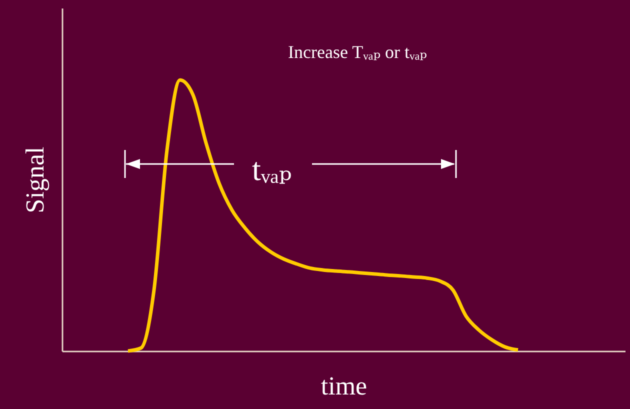 This screenshot has width=630, height=409. Describe the element at coordinates (344, 386) in the screenshot. I see `x-axis-title: time` at that location.